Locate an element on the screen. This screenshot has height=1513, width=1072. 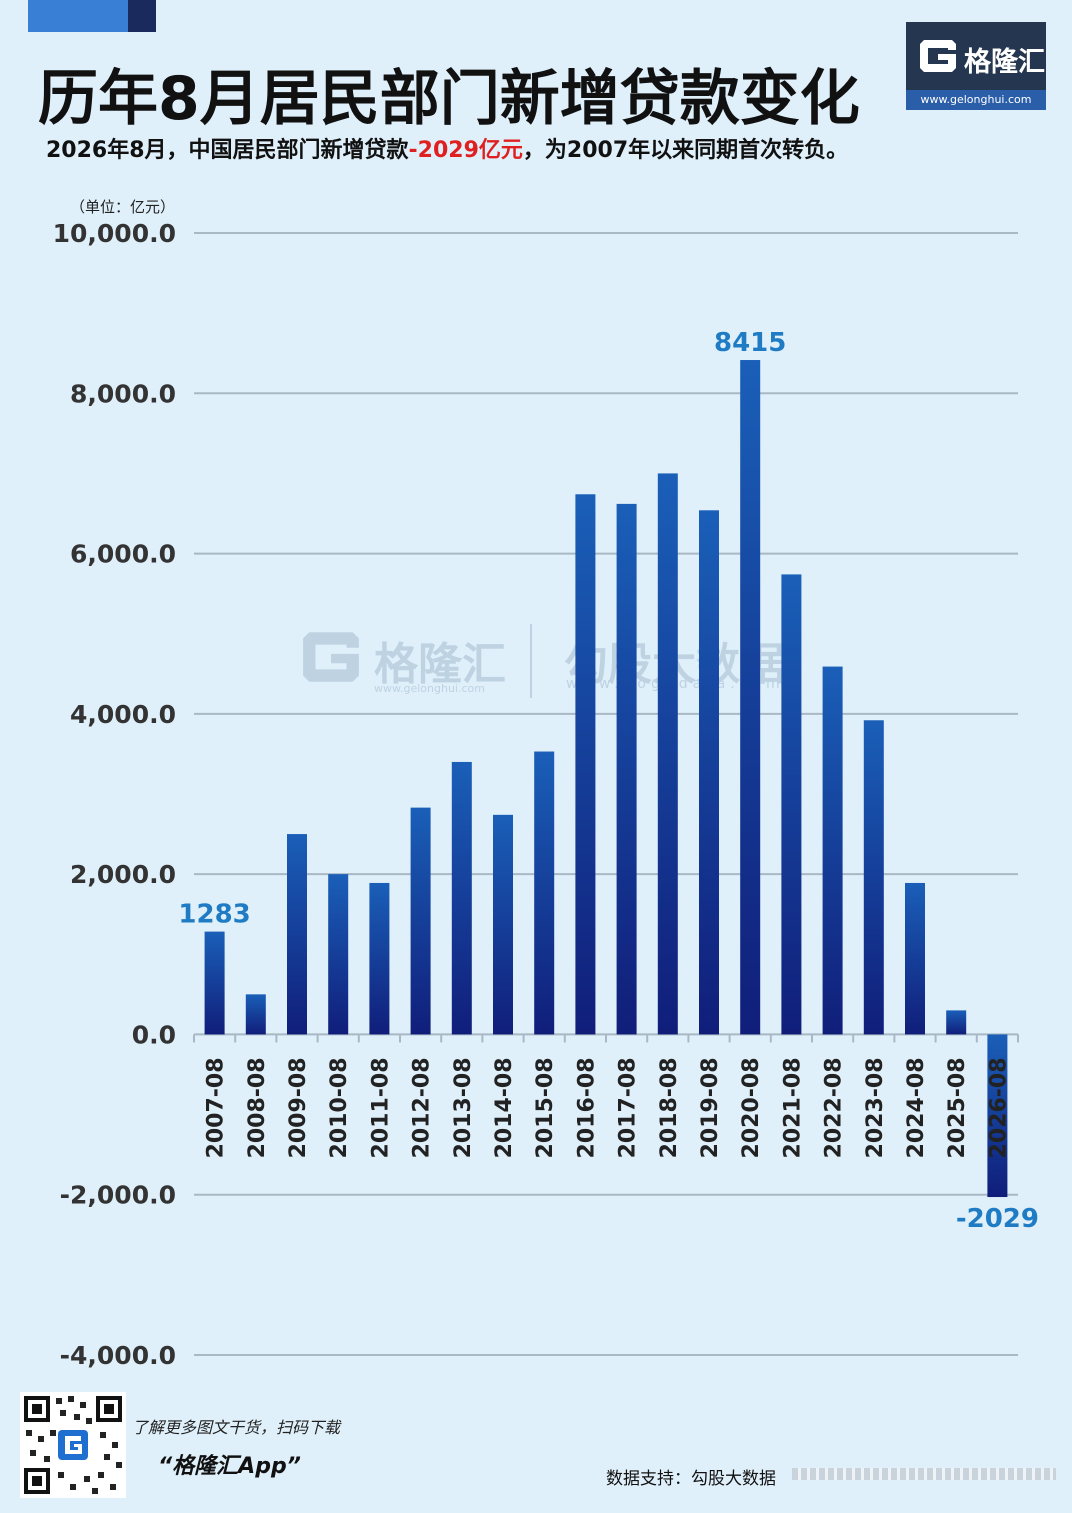
top-accent-block is located at coordinates (142, 16).